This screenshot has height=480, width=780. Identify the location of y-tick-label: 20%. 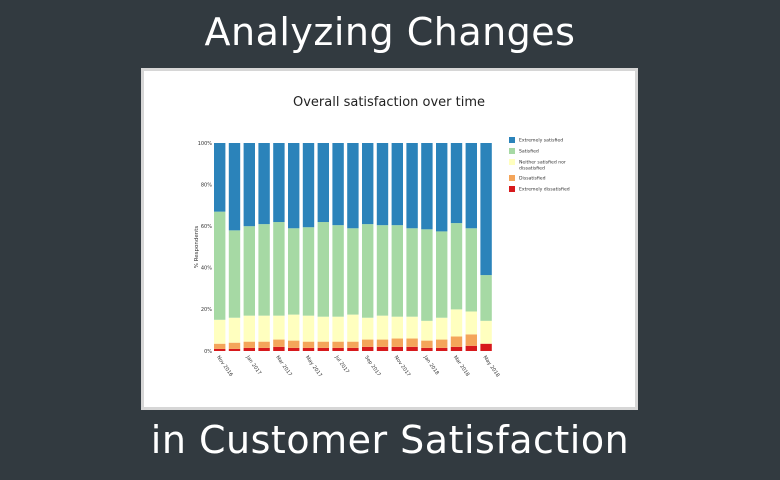
(206, 310).